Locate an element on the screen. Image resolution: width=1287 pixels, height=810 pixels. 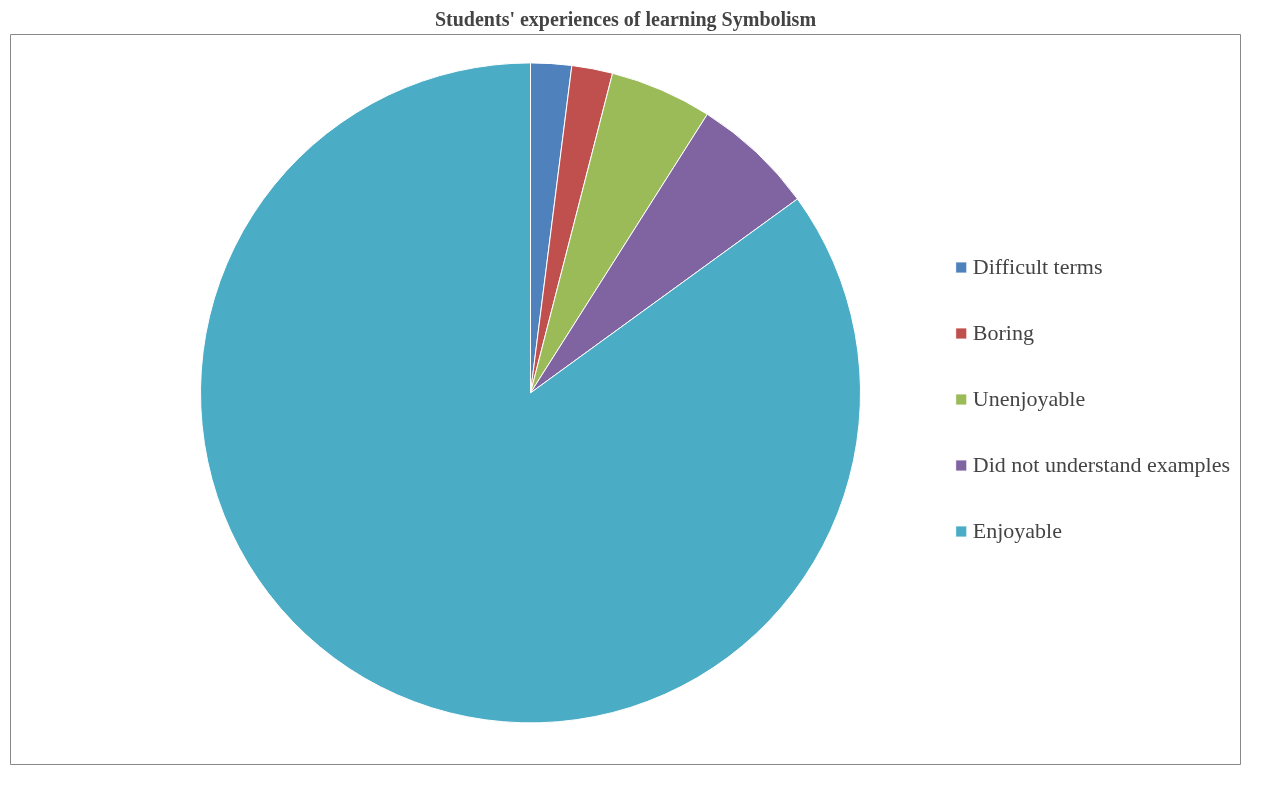
legend-label: Boring is located at coordinates (1003, 333).